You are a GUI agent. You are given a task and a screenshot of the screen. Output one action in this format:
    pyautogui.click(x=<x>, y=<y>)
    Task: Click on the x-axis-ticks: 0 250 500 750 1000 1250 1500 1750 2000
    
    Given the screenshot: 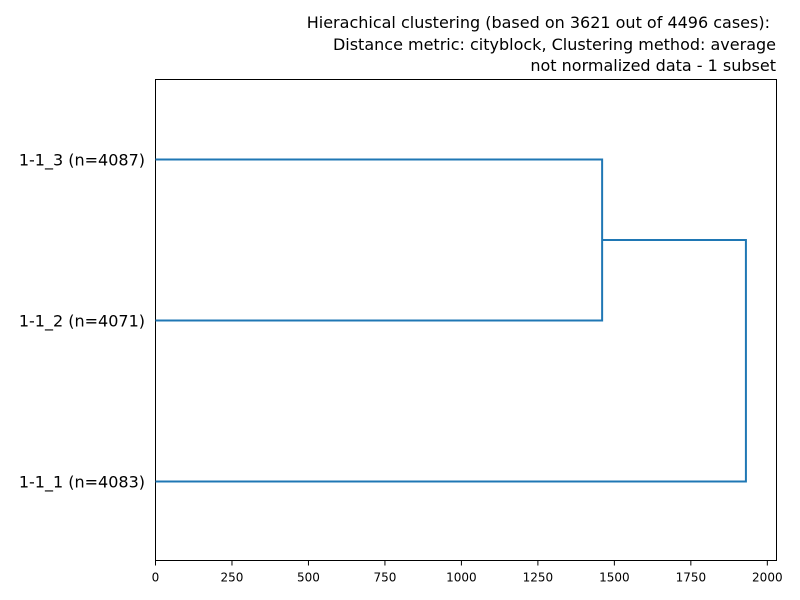 What is the action you would take?
    pyautogui.click(x=467, y=572)
    